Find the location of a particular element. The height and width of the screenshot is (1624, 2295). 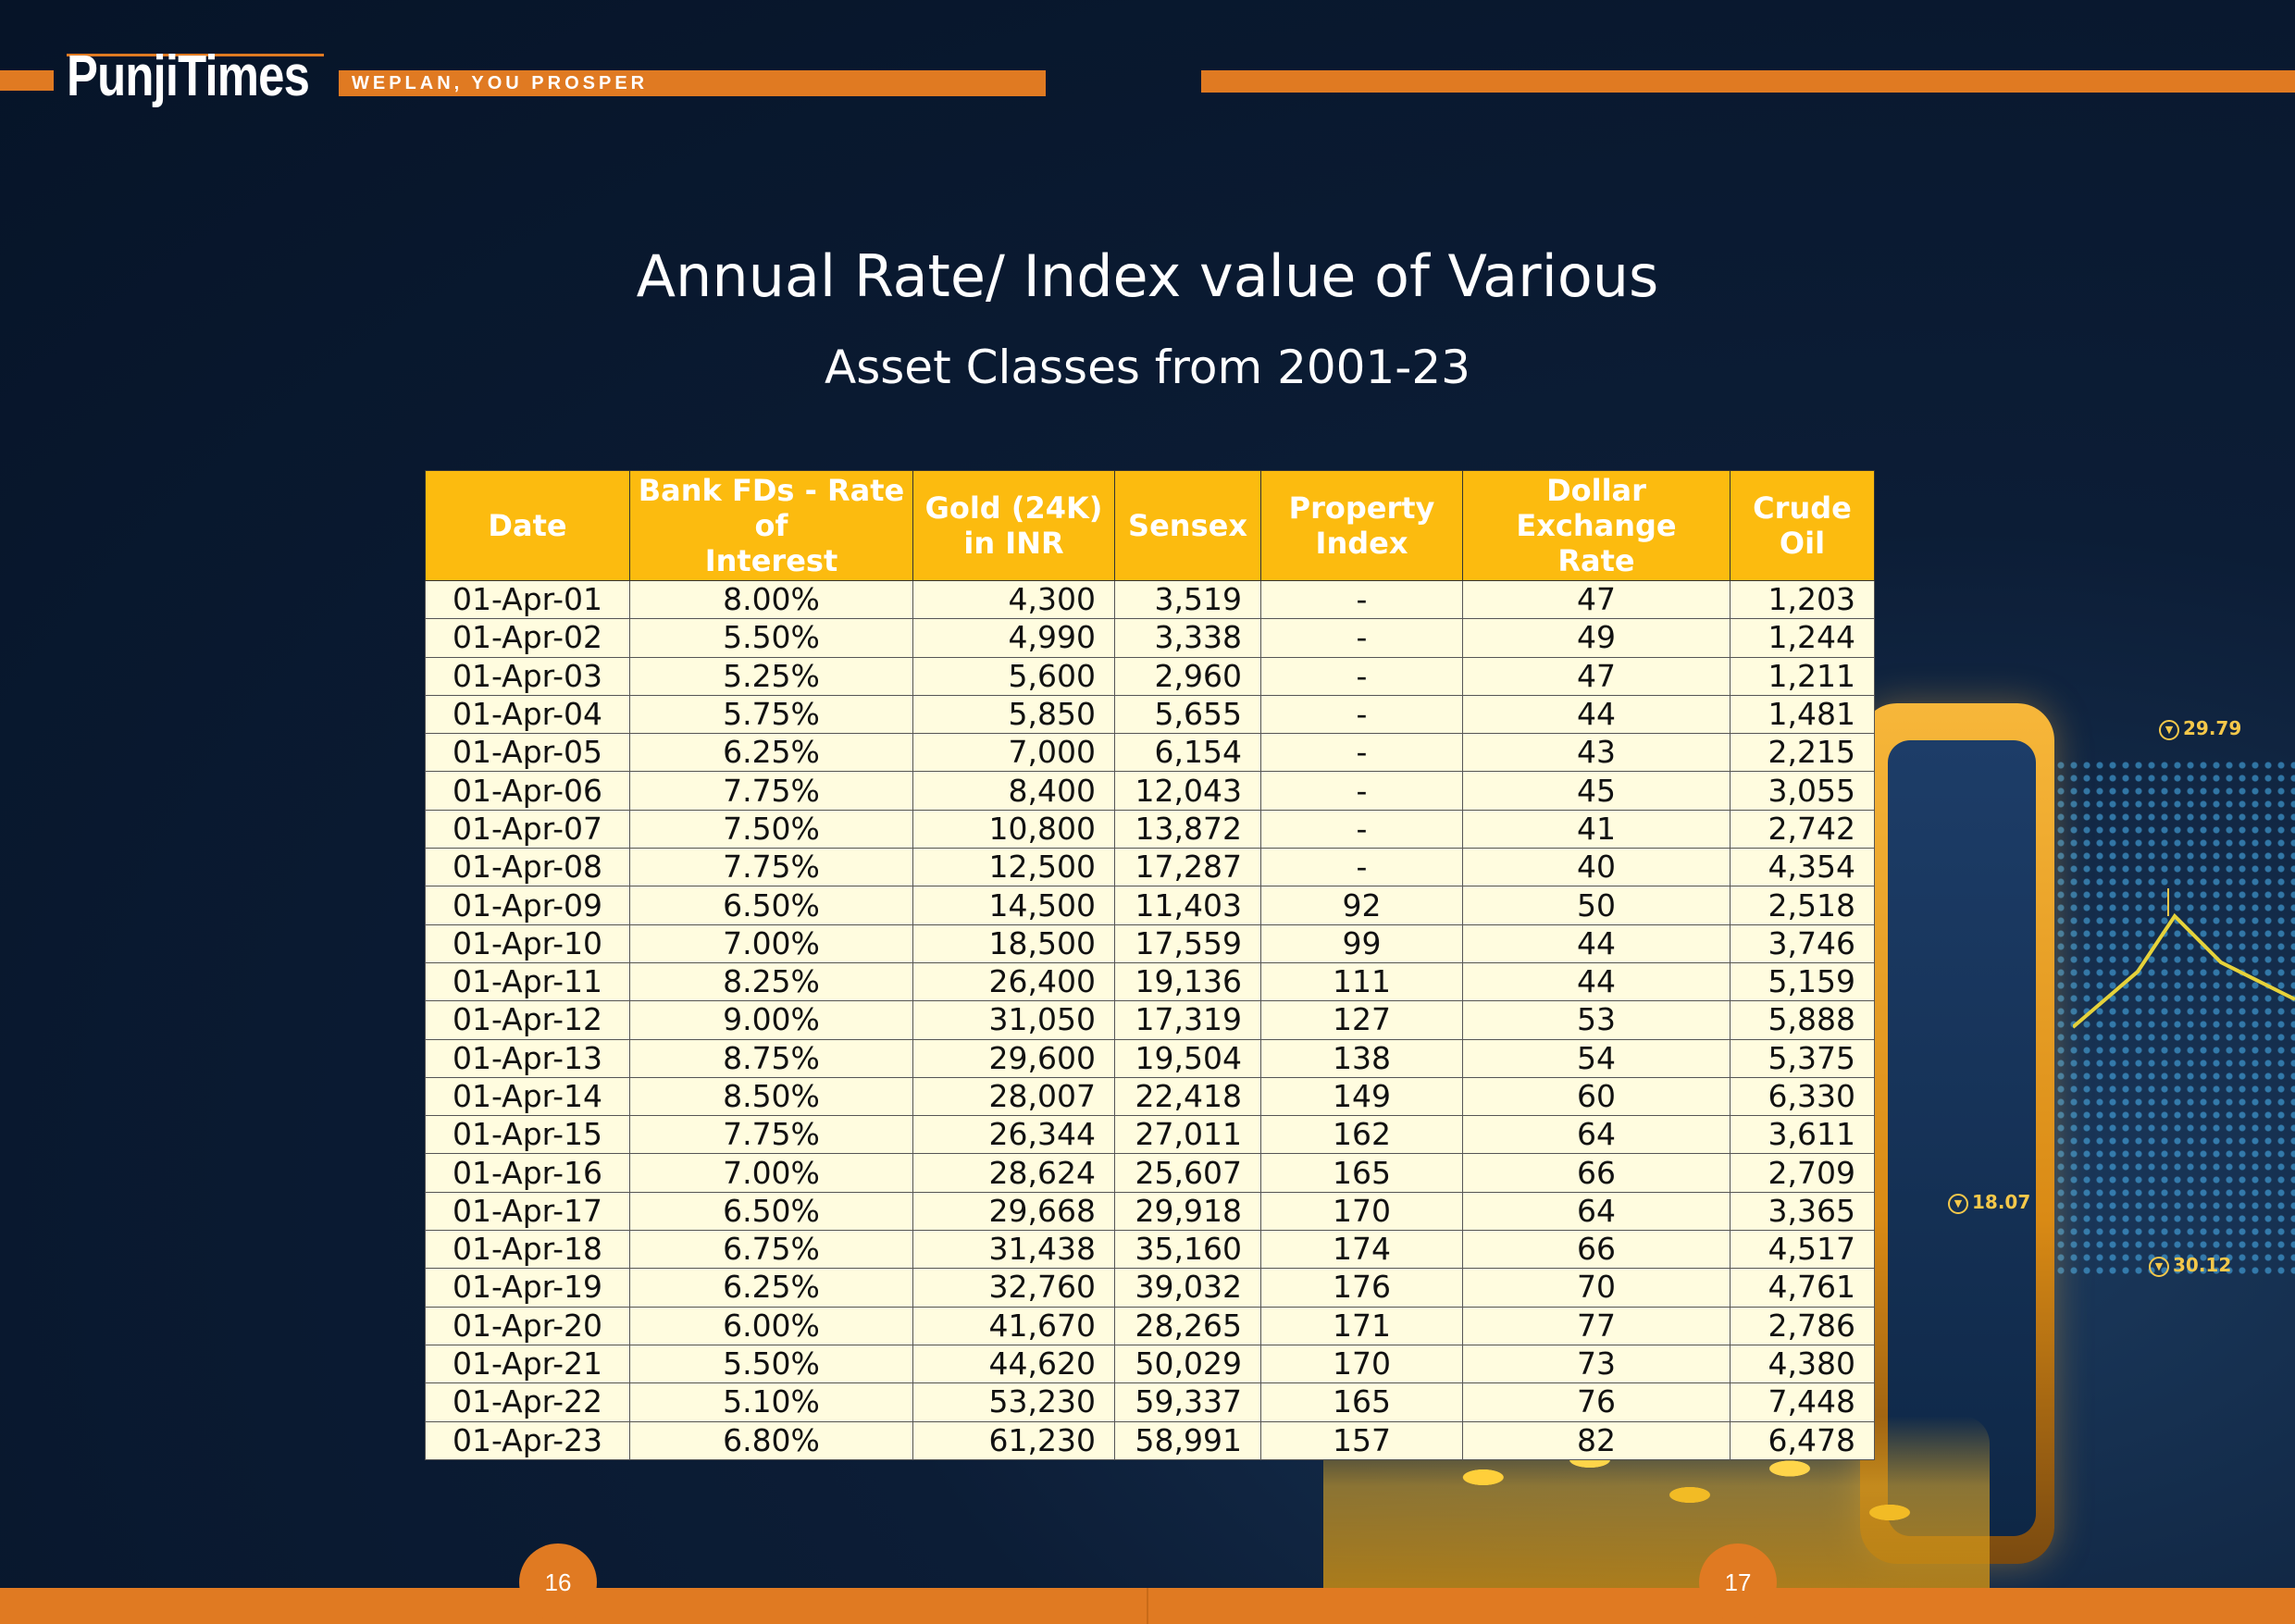

cell-gold: 28,624 is located at coordinates (1014, 1173).